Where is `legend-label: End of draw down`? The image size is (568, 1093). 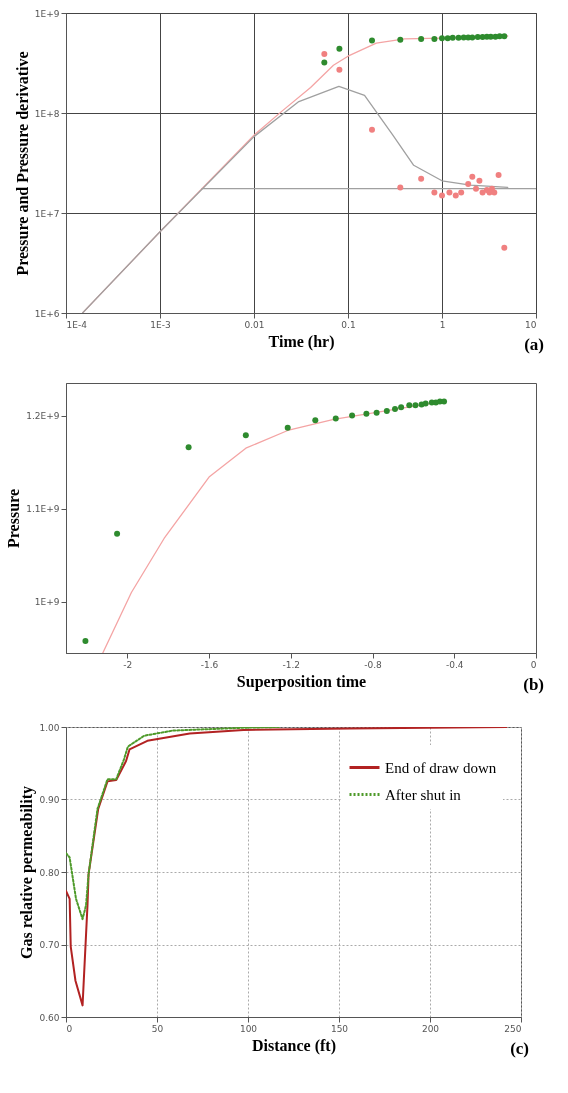
legend-label: End of draw down is located at coordinates (441, 767).